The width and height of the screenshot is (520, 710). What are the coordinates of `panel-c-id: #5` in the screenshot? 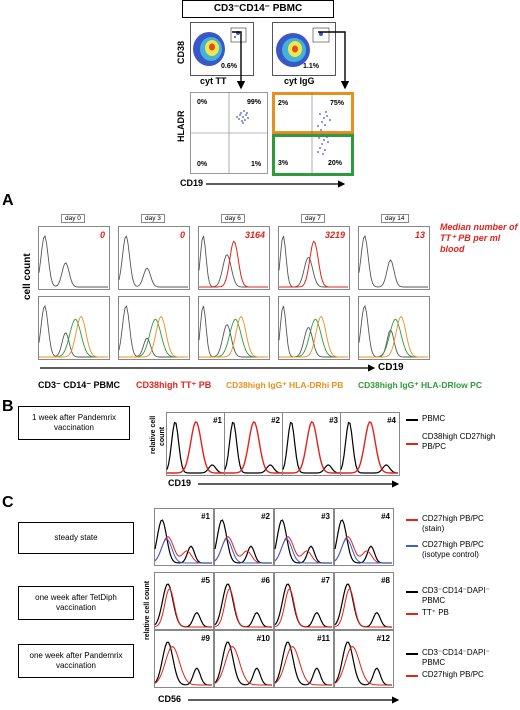 It's located at (205, 580).